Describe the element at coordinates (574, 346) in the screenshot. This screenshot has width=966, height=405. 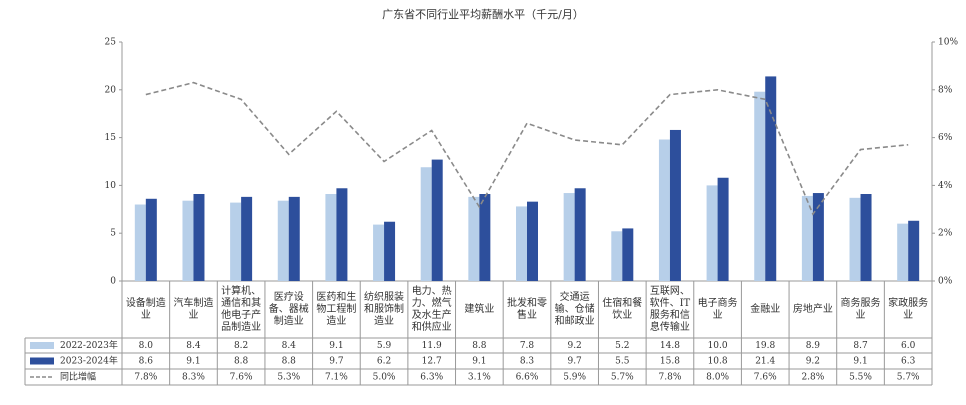
I see `data-label: 9.2` at that location.